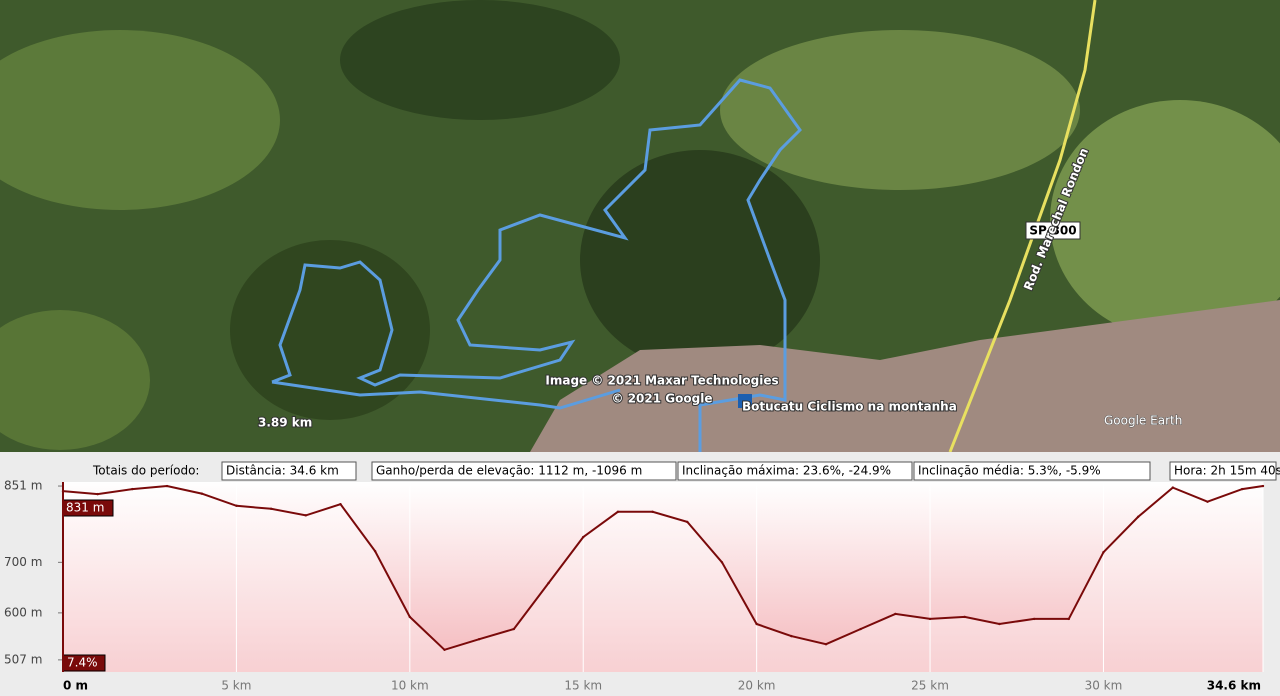 This screenshot has width=1280, height=696. Describe the element at coordinates (285, 423) in the screenshot. I see `distance-marker: 3.89 km` at that location.